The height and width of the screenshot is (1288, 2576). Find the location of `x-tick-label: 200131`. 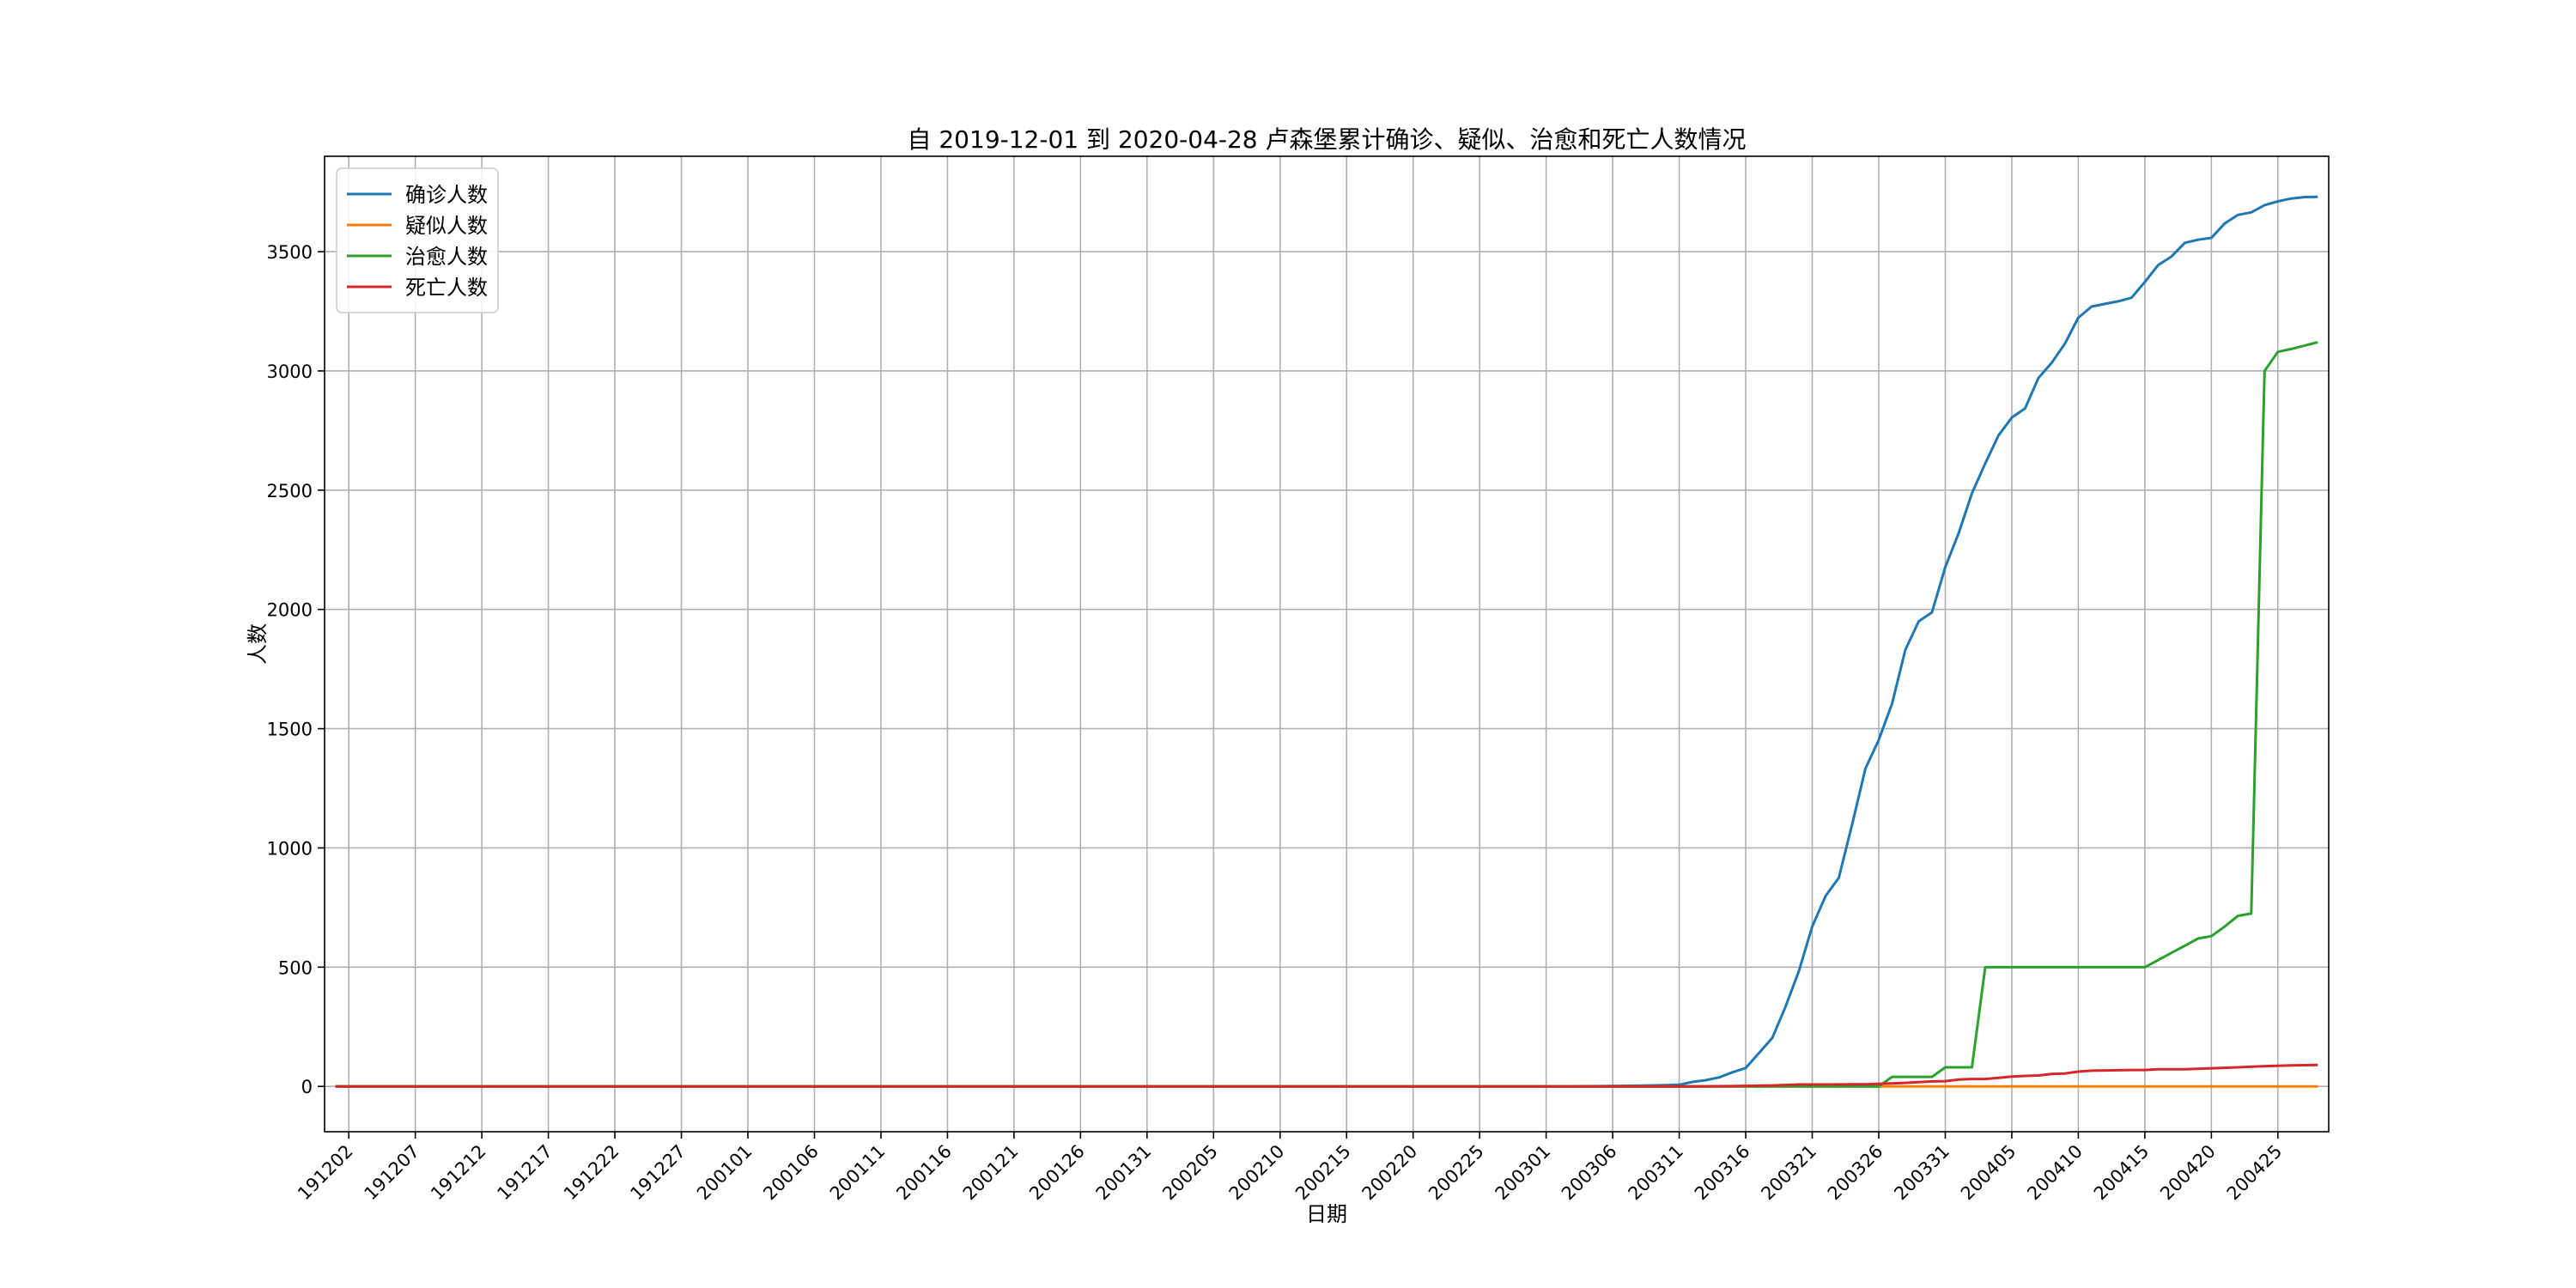

x-tick-label: 200131 is located at coordinates (1124, 1173).